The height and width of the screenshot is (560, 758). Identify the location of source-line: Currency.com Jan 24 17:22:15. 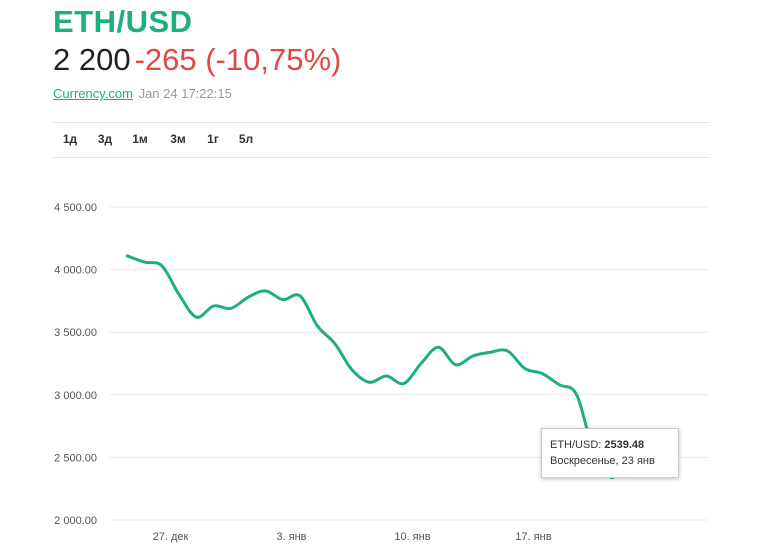
(142, 93).